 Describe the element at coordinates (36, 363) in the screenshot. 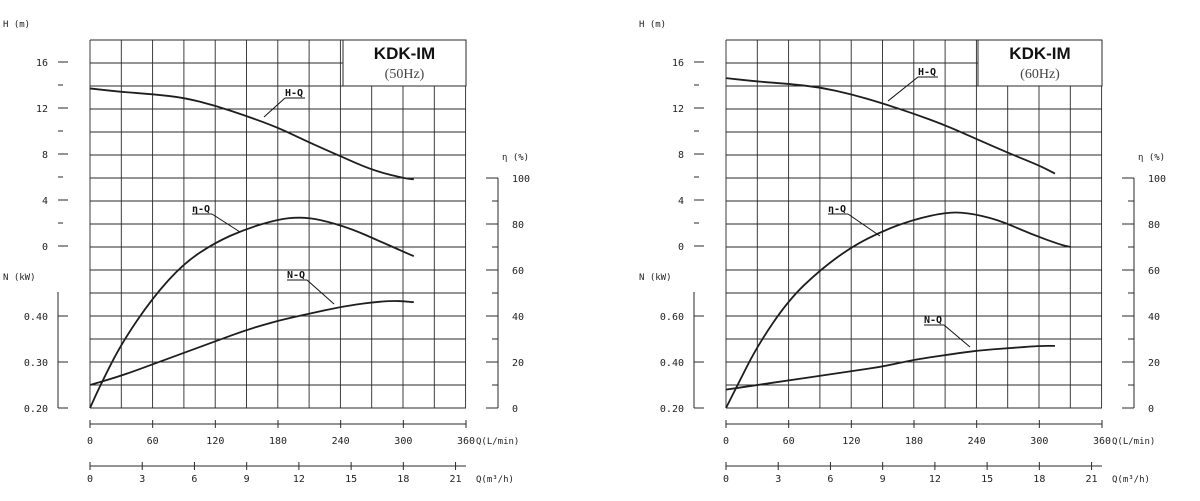

I see `n-tick-label: 0.30` at that location.